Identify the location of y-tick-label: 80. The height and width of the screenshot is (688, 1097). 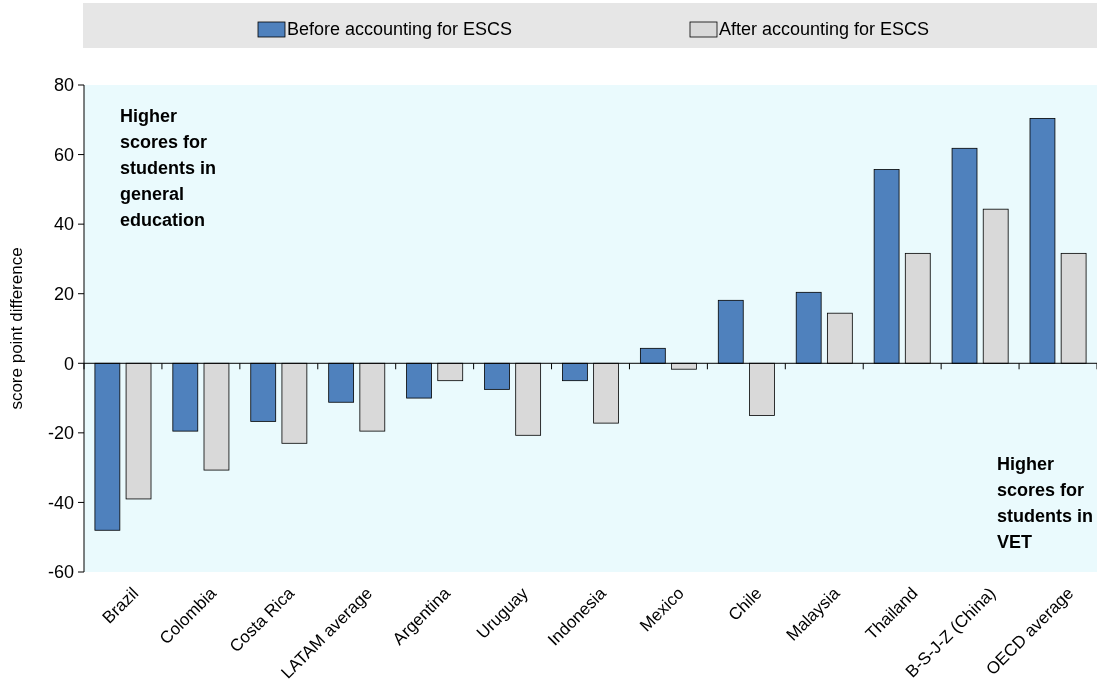
(63, 85).